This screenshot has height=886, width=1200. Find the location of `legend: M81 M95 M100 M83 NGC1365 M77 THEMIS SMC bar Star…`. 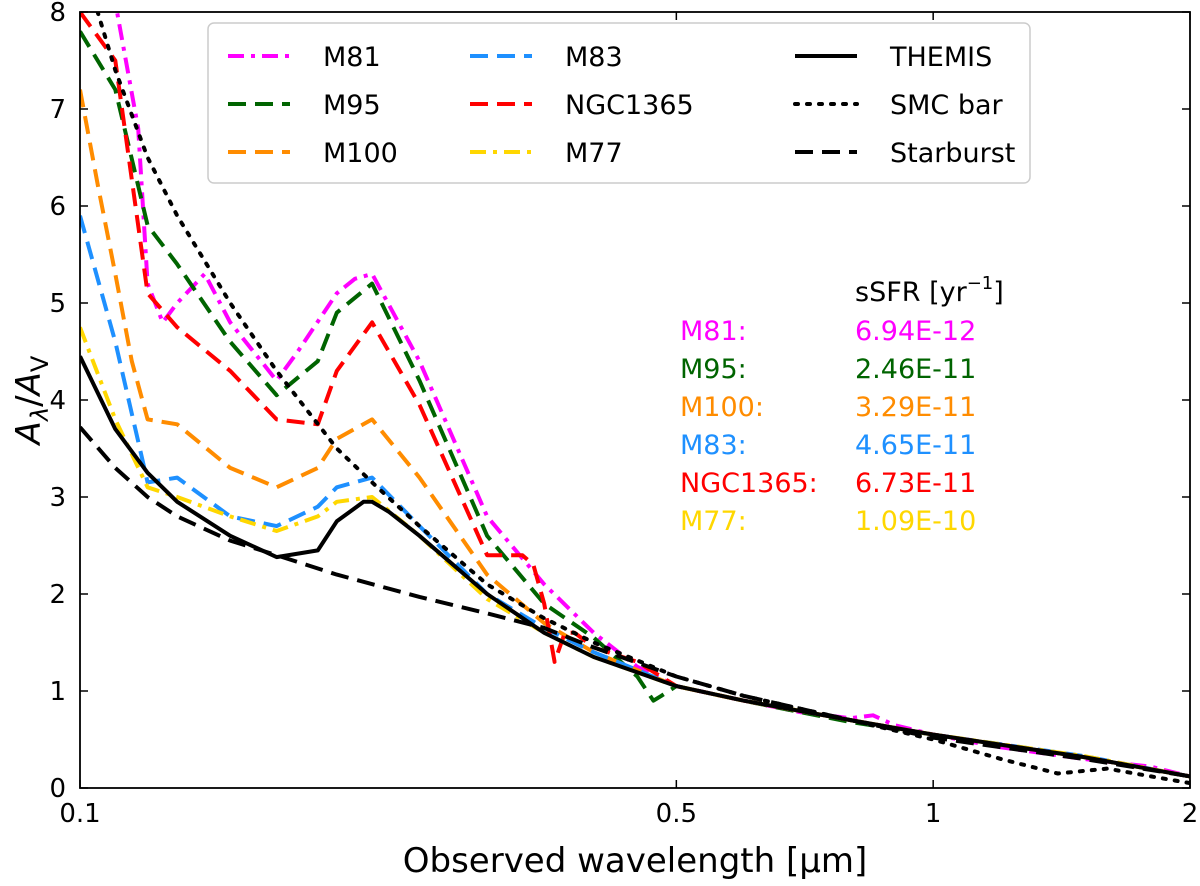

legend: M81 M95 M100 M83 NGC1365 M77 THEMIS SMC bar Star… is located at coordinates (619, 103).